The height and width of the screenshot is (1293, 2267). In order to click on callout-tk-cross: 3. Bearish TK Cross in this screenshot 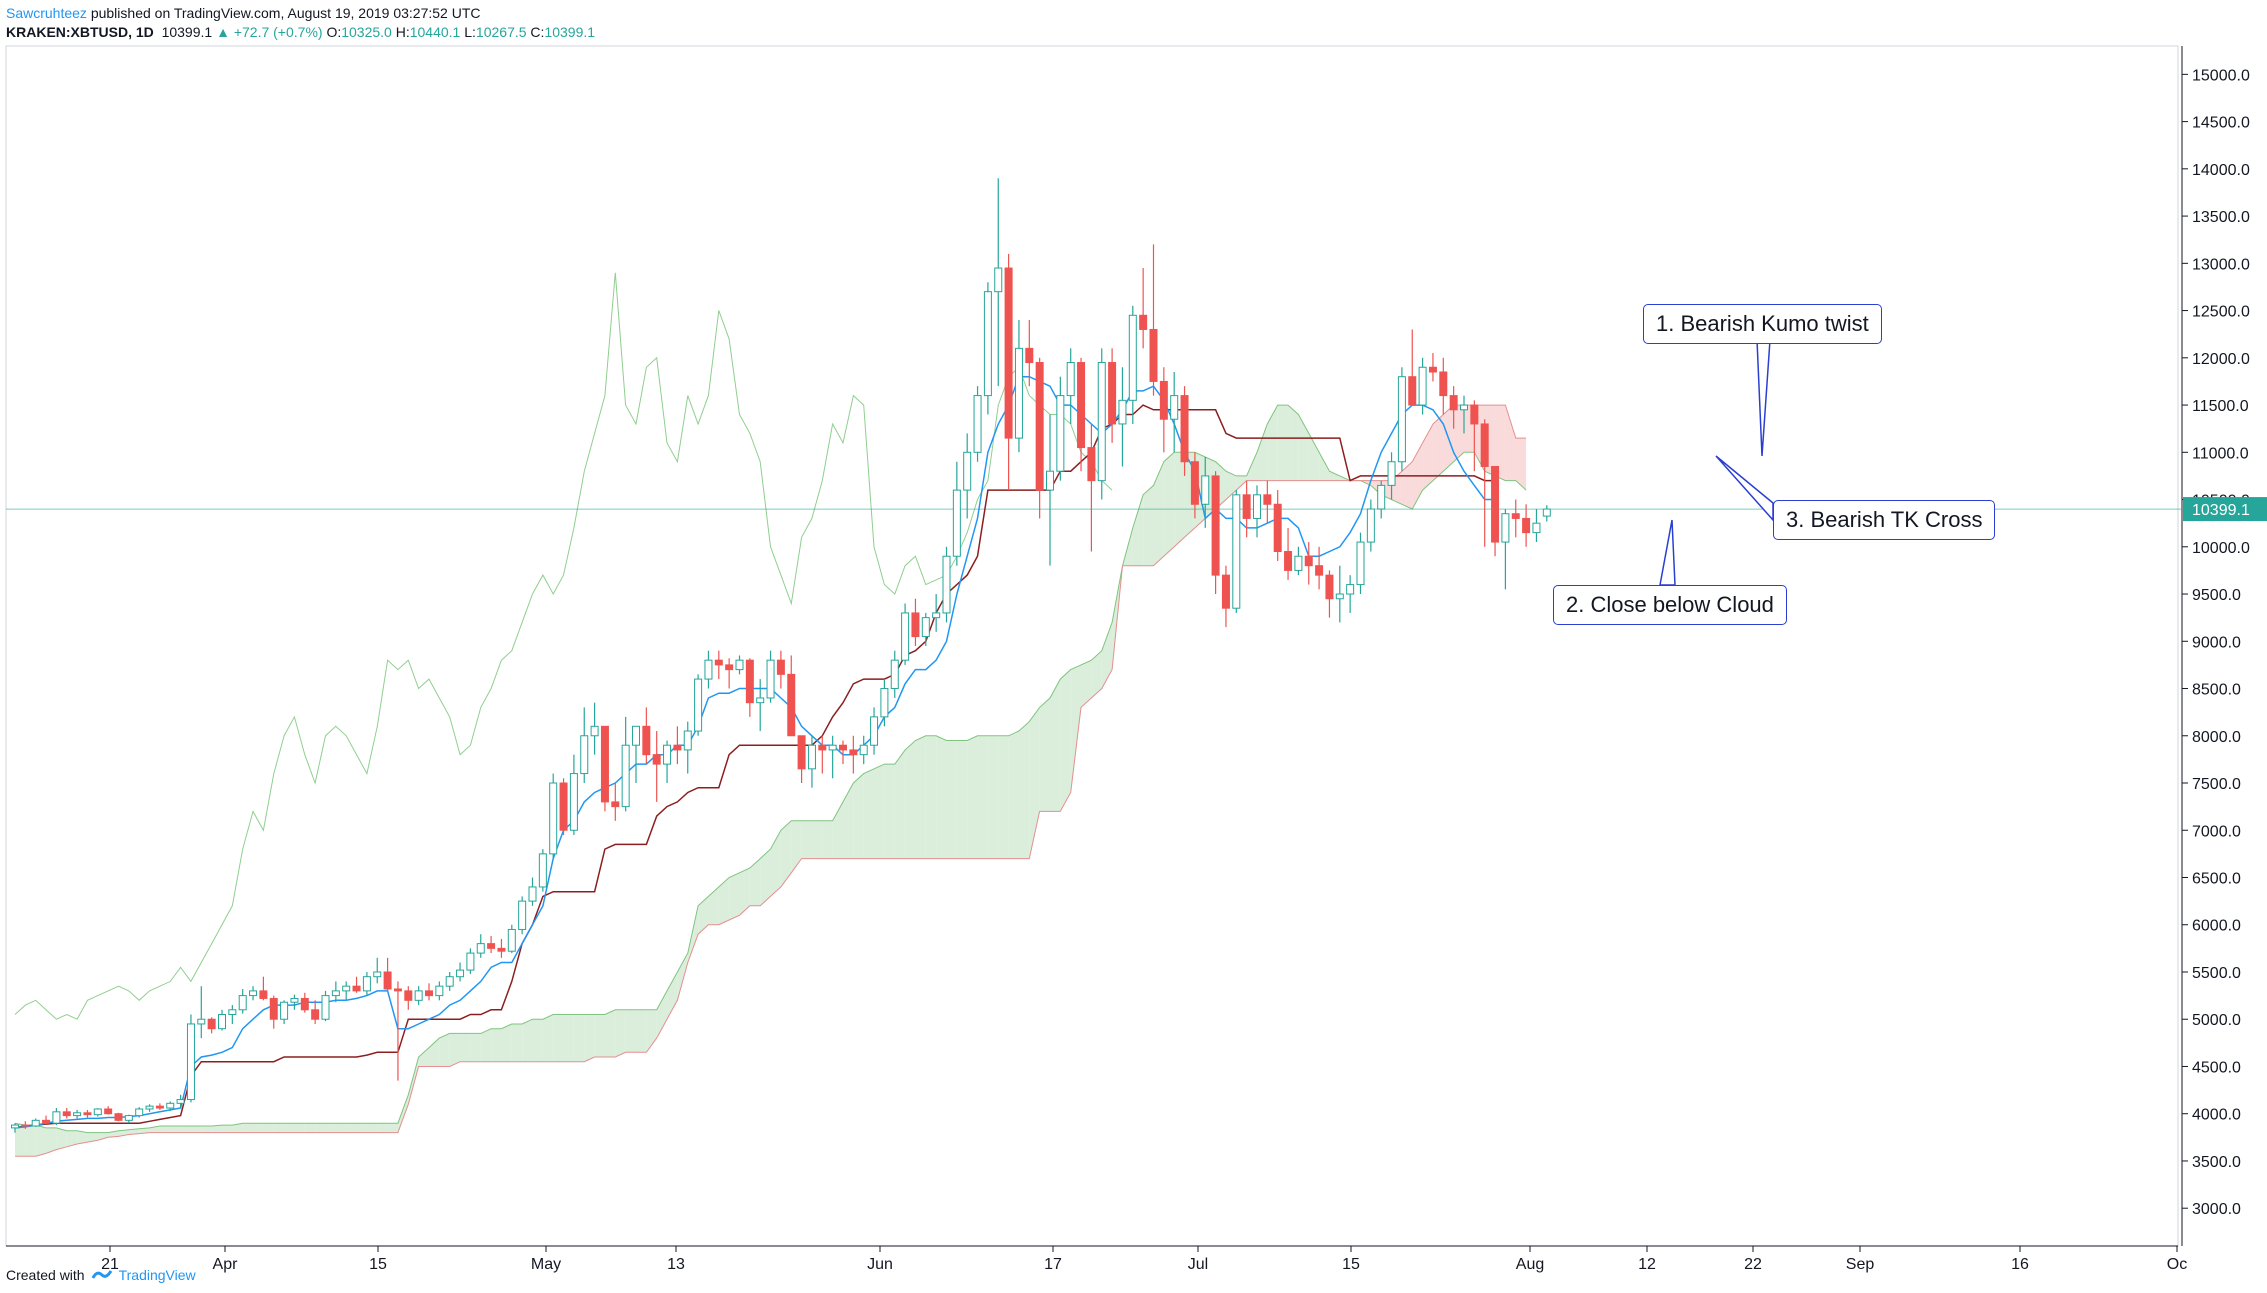, I will do `click(1884, 520)`.